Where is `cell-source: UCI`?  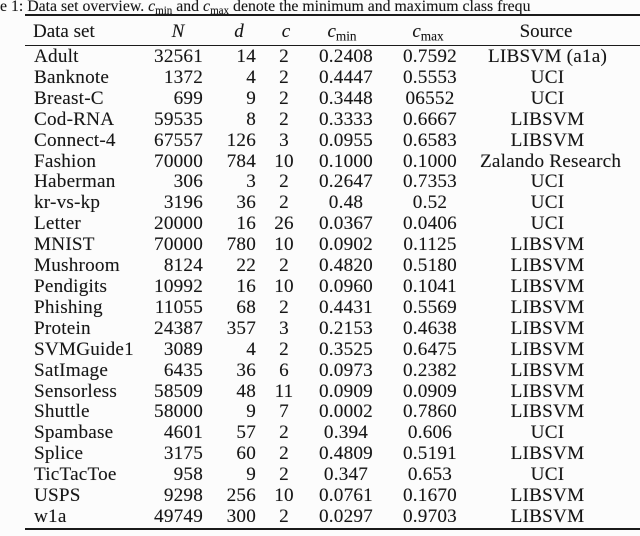
cell-source: UCI is located at coordinates (547, 98).